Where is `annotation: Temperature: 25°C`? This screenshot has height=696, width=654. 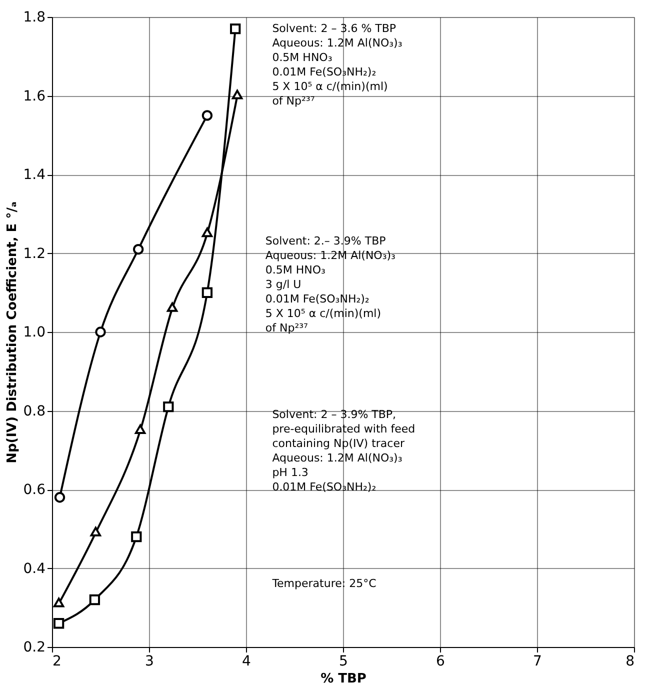 annotation: Temperature: 25°C is located at coordinates (324, 583).